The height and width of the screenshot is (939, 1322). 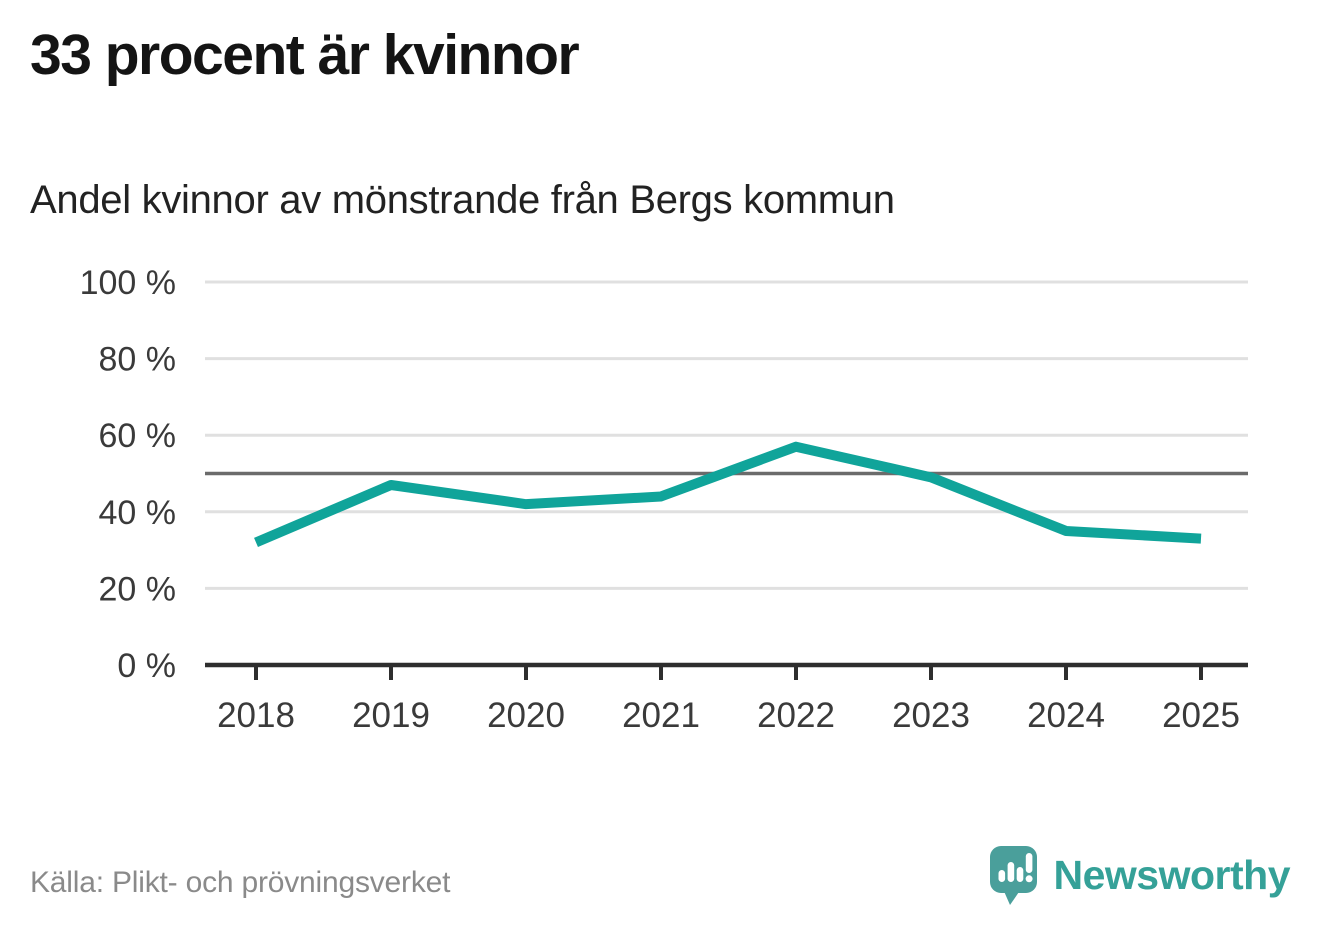 I want to click on source-note: Källa: Plikt- och prövningsverket, so click(x=240, y=882).